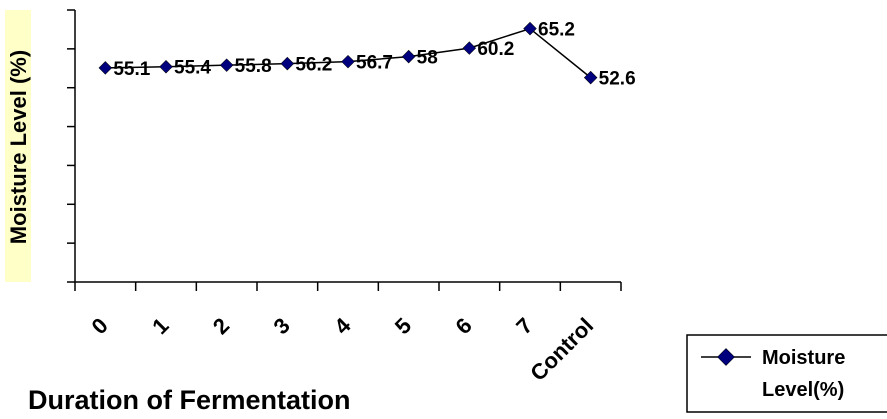 The width and height of the screenshot is (887, 419). What do you see at coordinates (160, 326) in the screenshot?
I see `x-tick-label: 1` at bounding box center [160, 326].